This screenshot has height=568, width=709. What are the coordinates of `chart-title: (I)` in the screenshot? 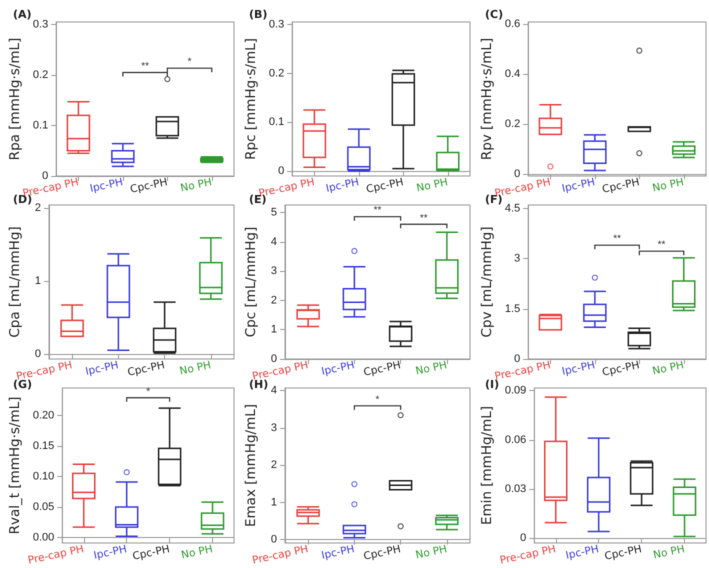 It's located at (492, 384).